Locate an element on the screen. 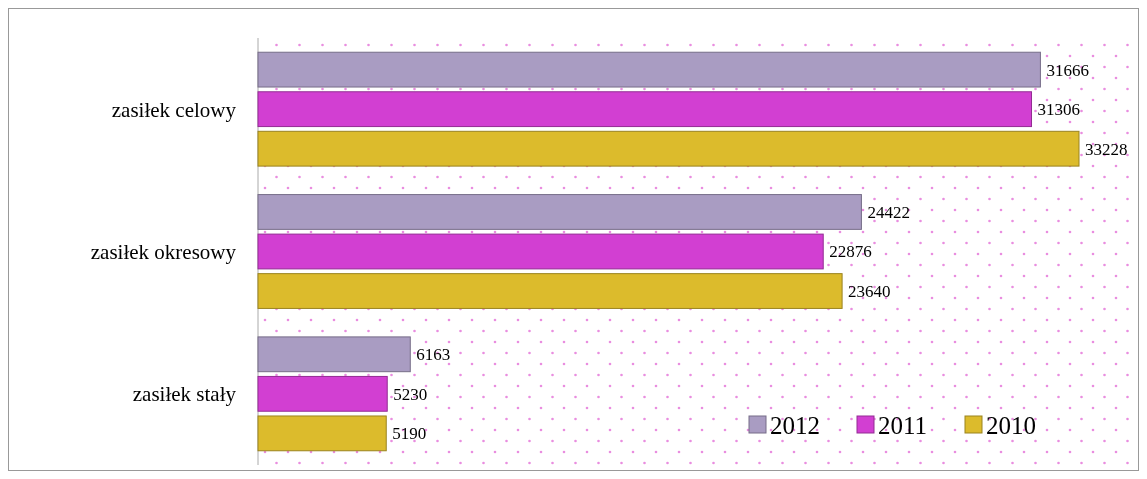 Image resolution: width=1147 pixels, height=479 pixels. legend-label: 2011 is located at coordinates (903, 425).